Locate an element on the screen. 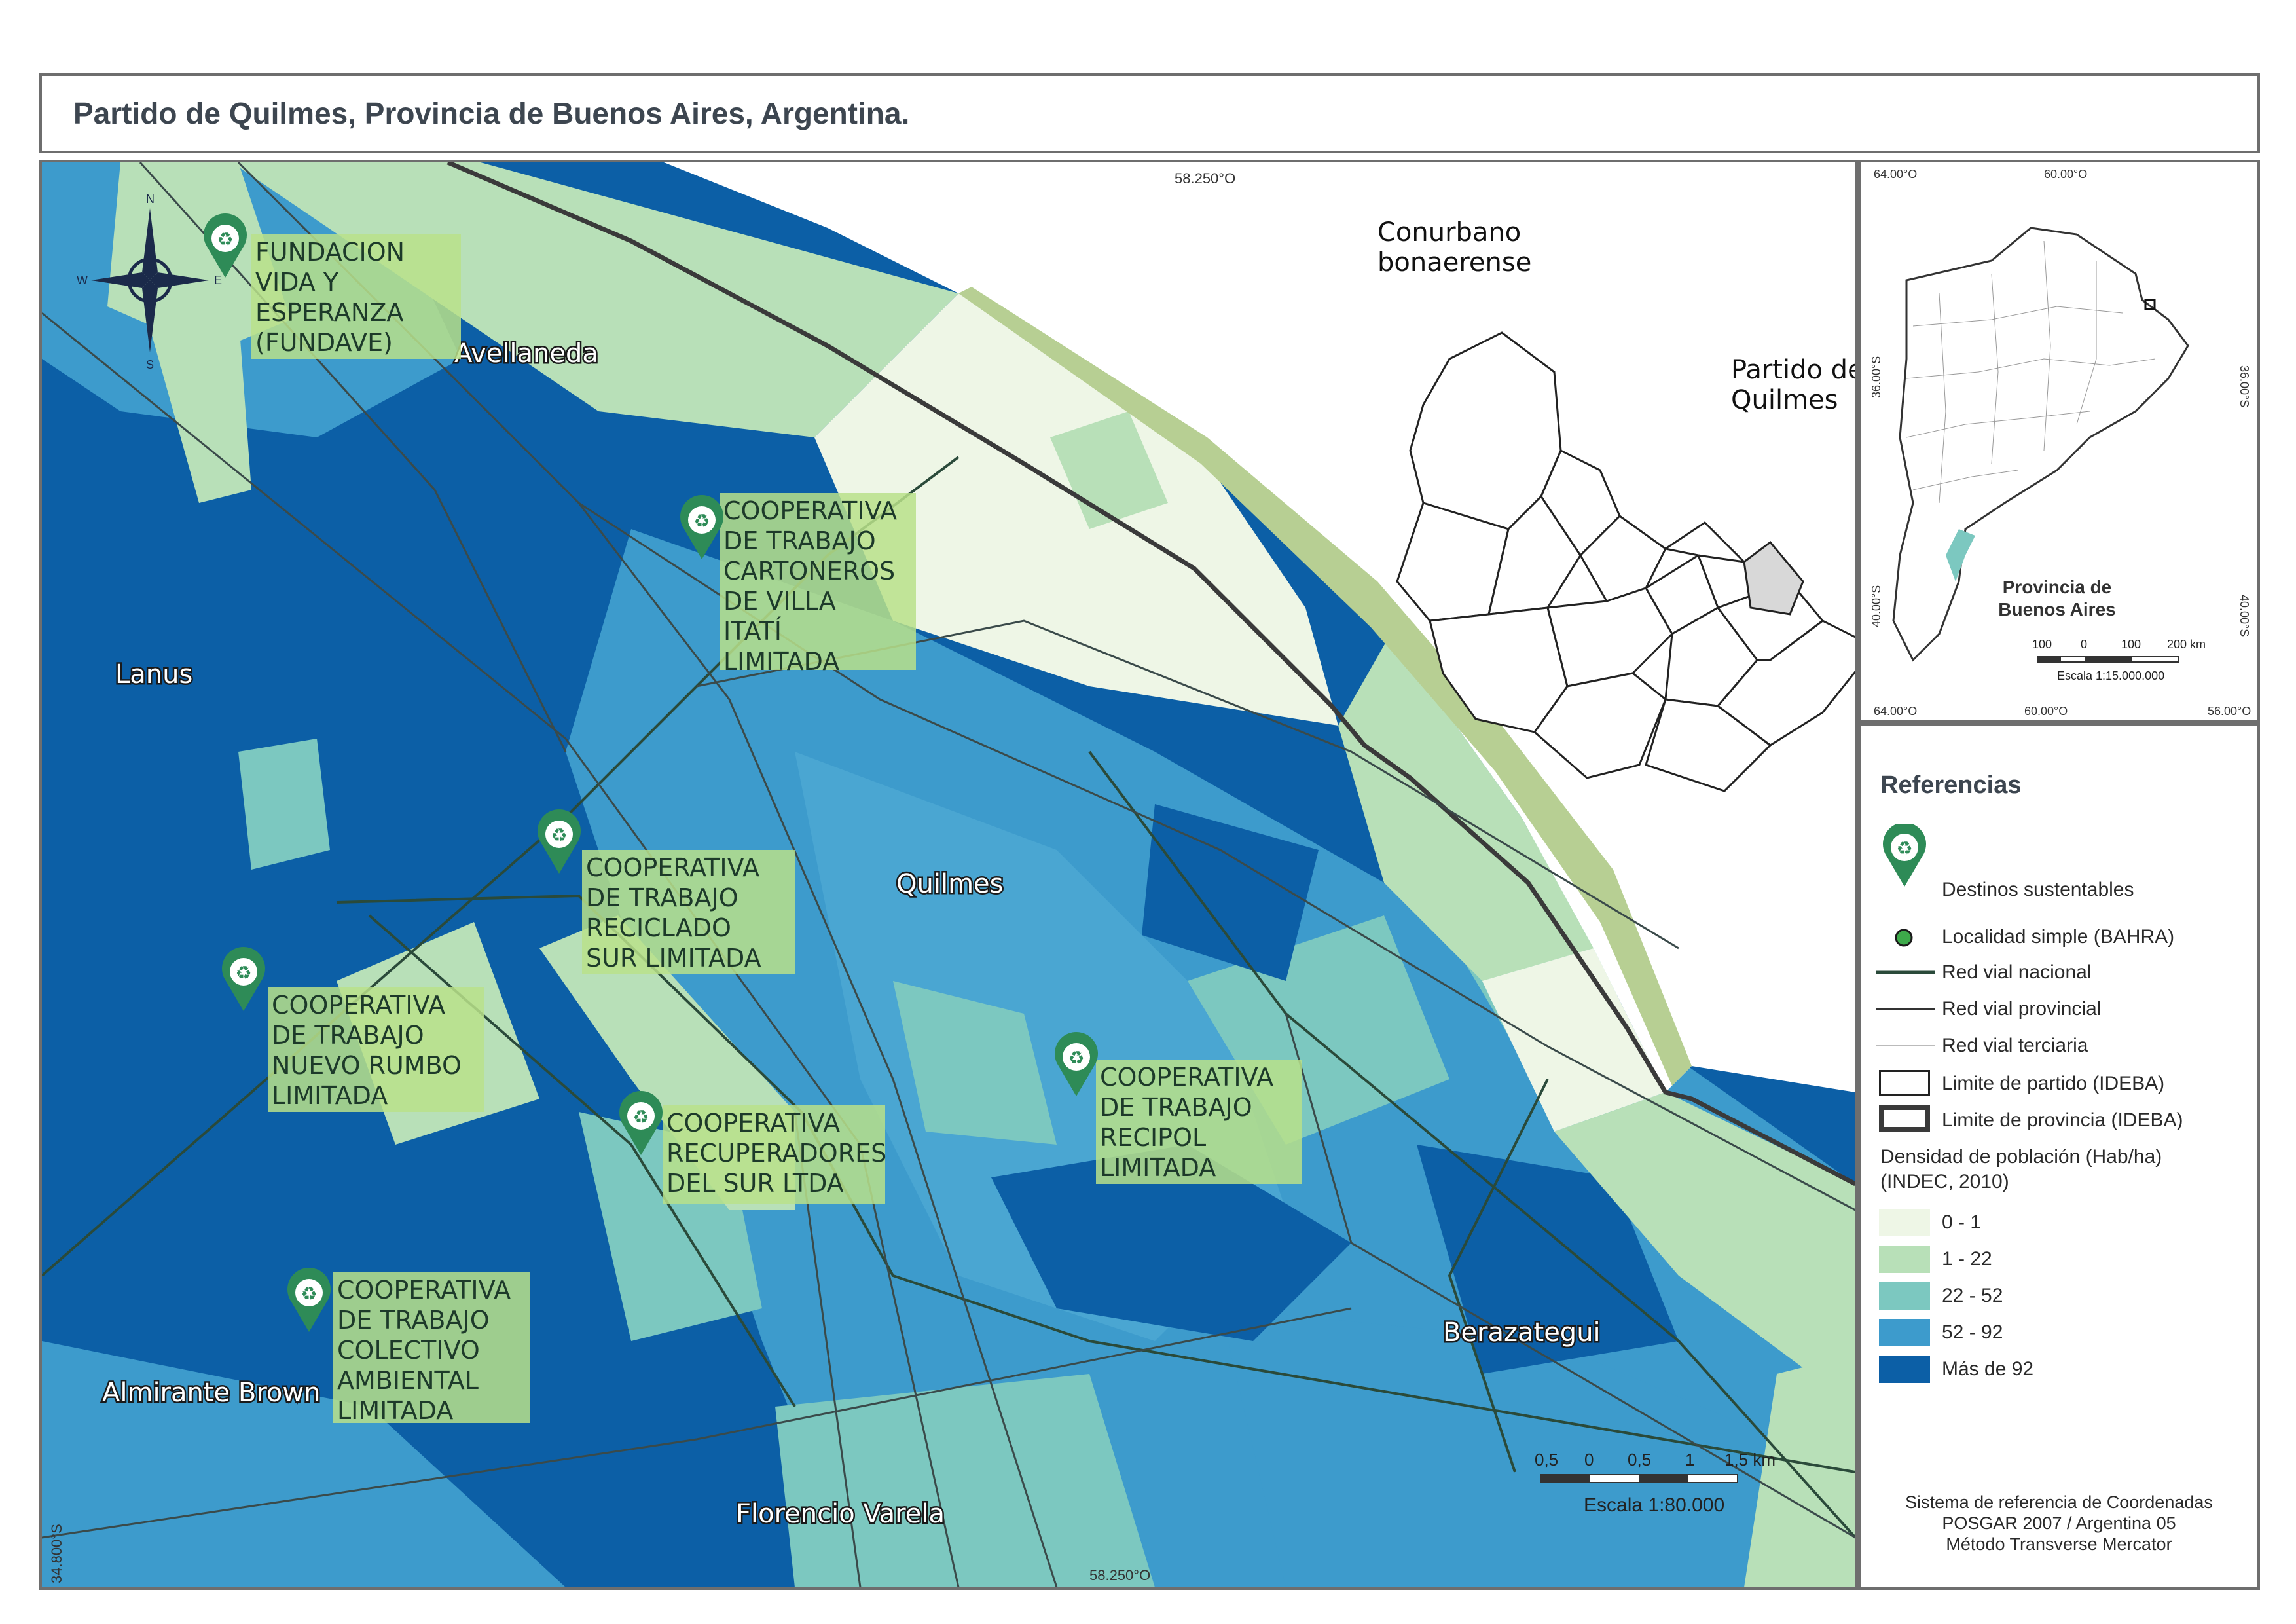 The image size is (2296, 1624). province-name-line1: Provincia de is located at coordinates (2057, 587).